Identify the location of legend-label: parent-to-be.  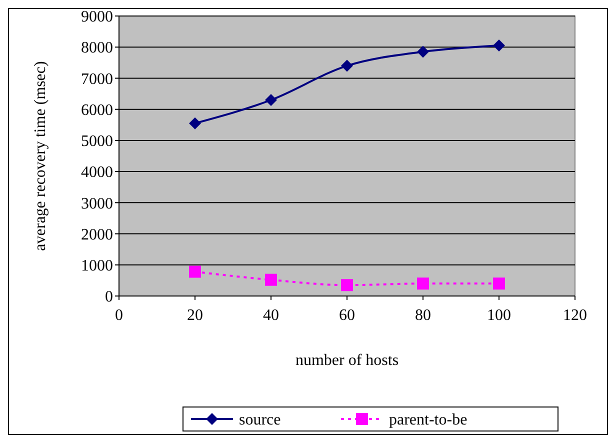
(428, 420).